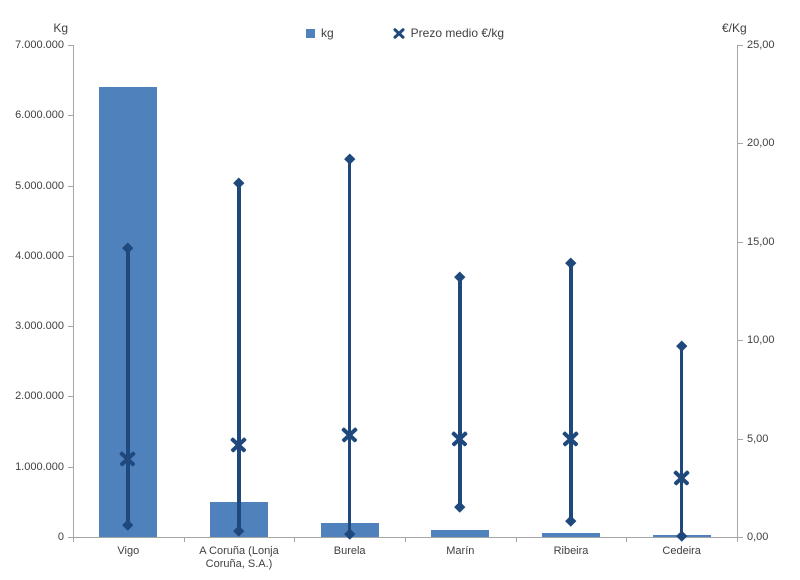 The image size is (800, 580). I want to click on legend: kg Prezo medio €/kg, so click(405, 33).